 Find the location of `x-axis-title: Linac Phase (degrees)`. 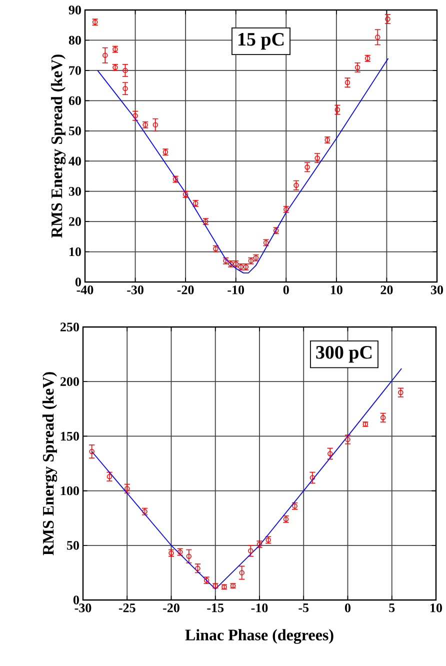

x-axis-title: Linac Phase (degrees) is located at coordinates (259, 636).